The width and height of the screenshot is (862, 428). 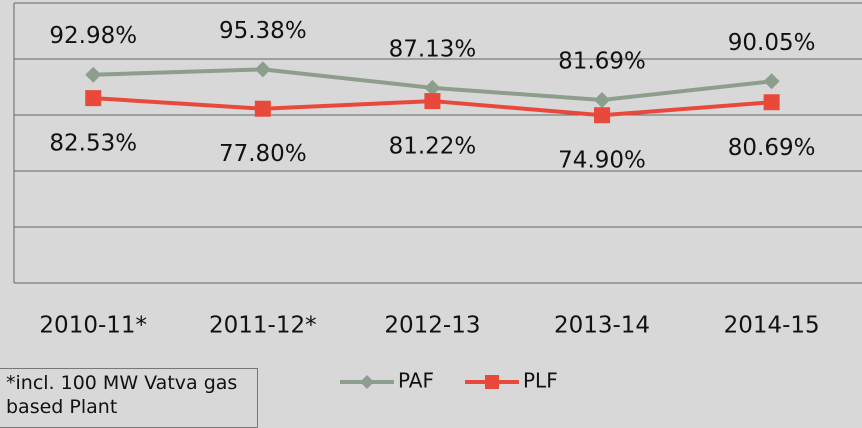 I want to click on data-label: 95.38%, so click(x=263, y=31).